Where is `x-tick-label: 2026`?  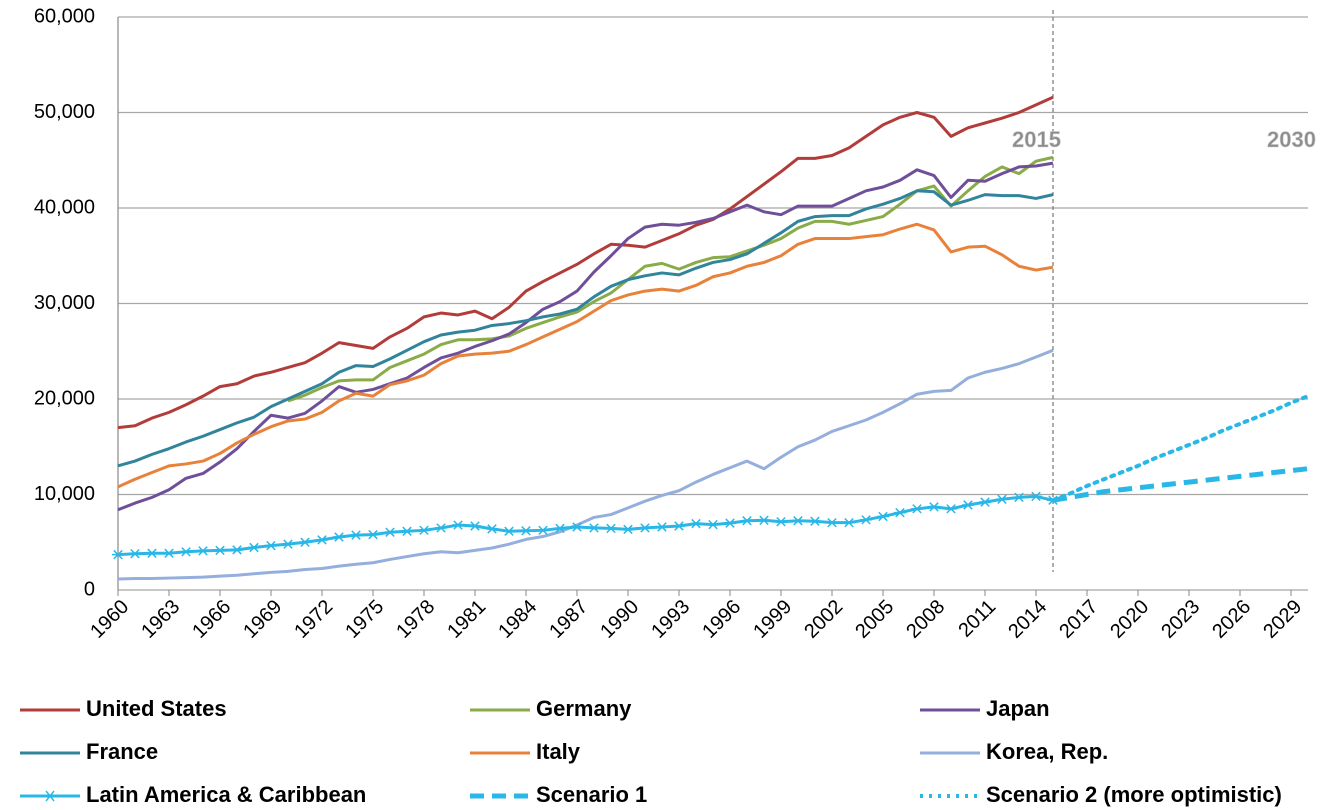 x-tick-label: 2026 is located at coordinates (1231, 619).